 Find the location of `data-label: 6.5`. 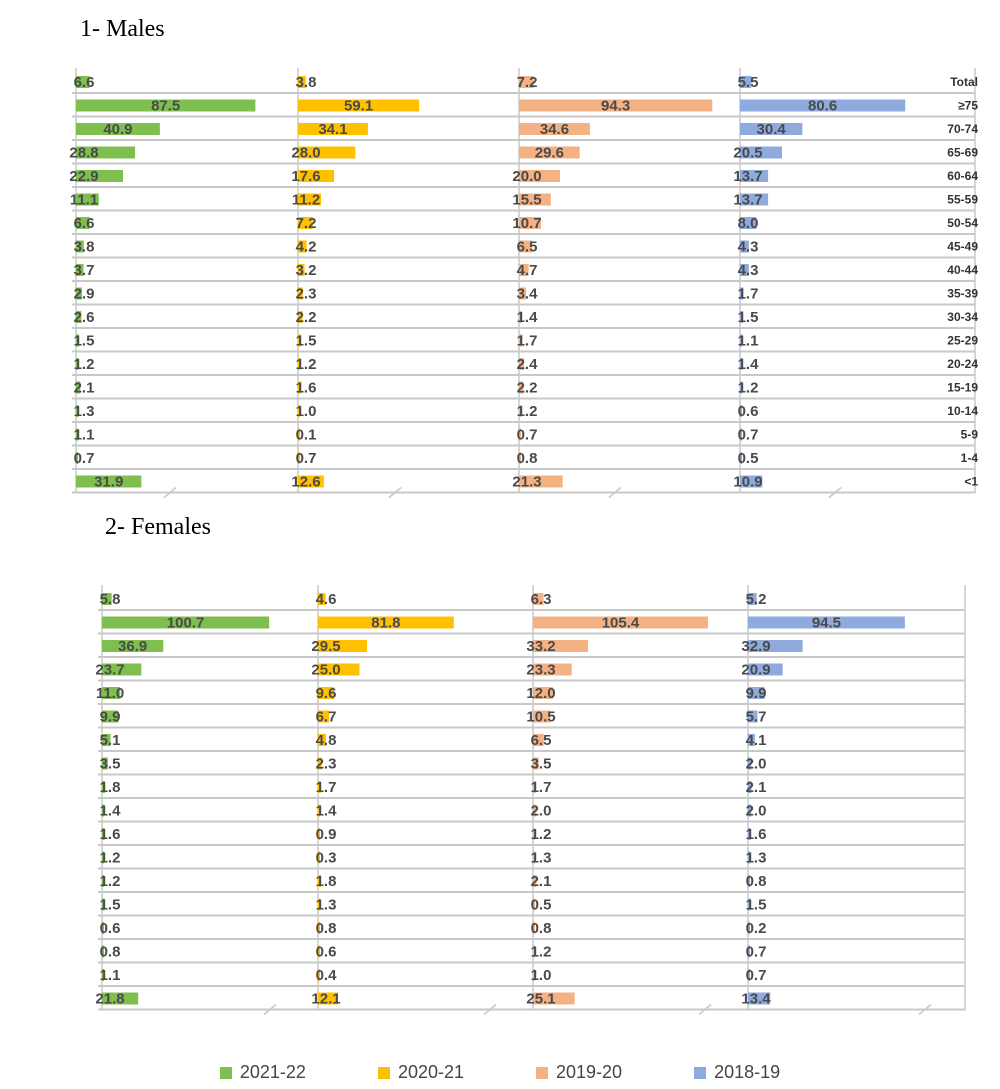

data-label: 6.5 is located at coordinates (541, 740).